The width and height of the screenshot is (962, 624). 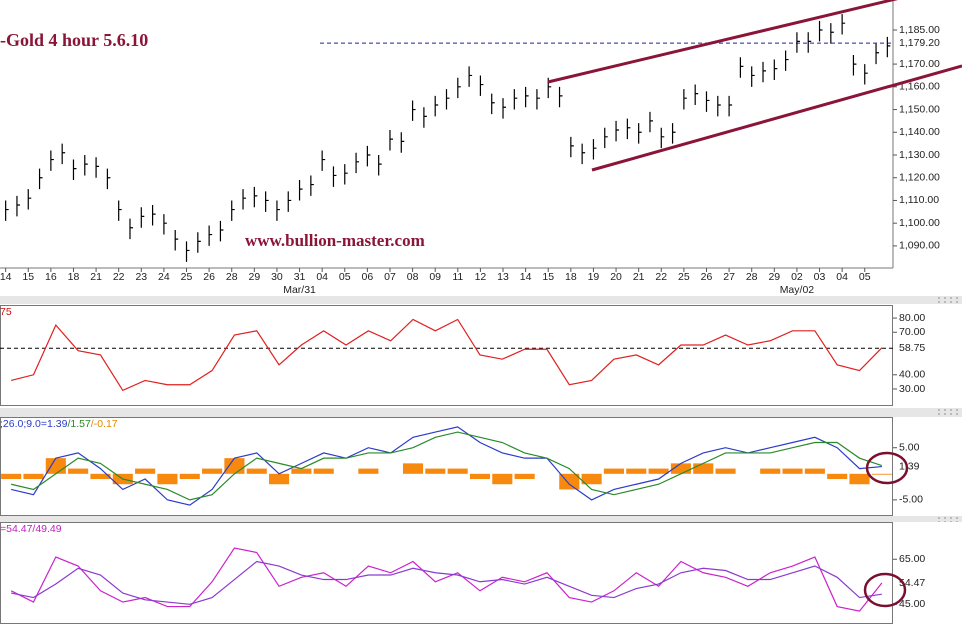 What do you see at coordinates (28, 277) in the screenshot?
I see `x-tick-label: 15` at bounding box center [28, 277].